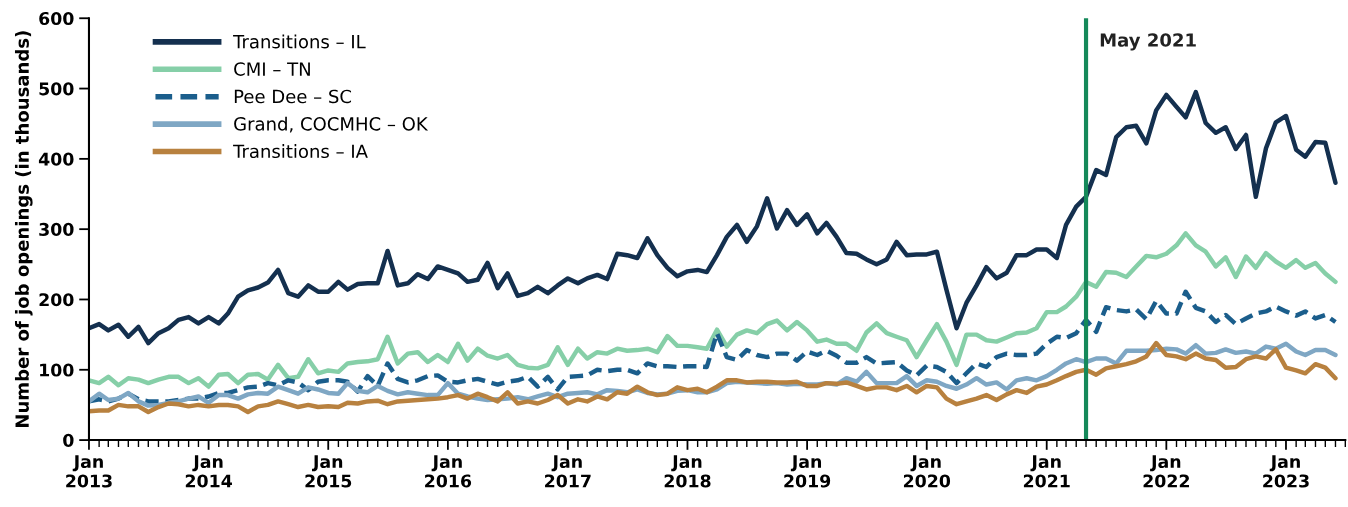 The image size is (1348, 507). I want to click on y-tick-label: 400, so click(56, 159).